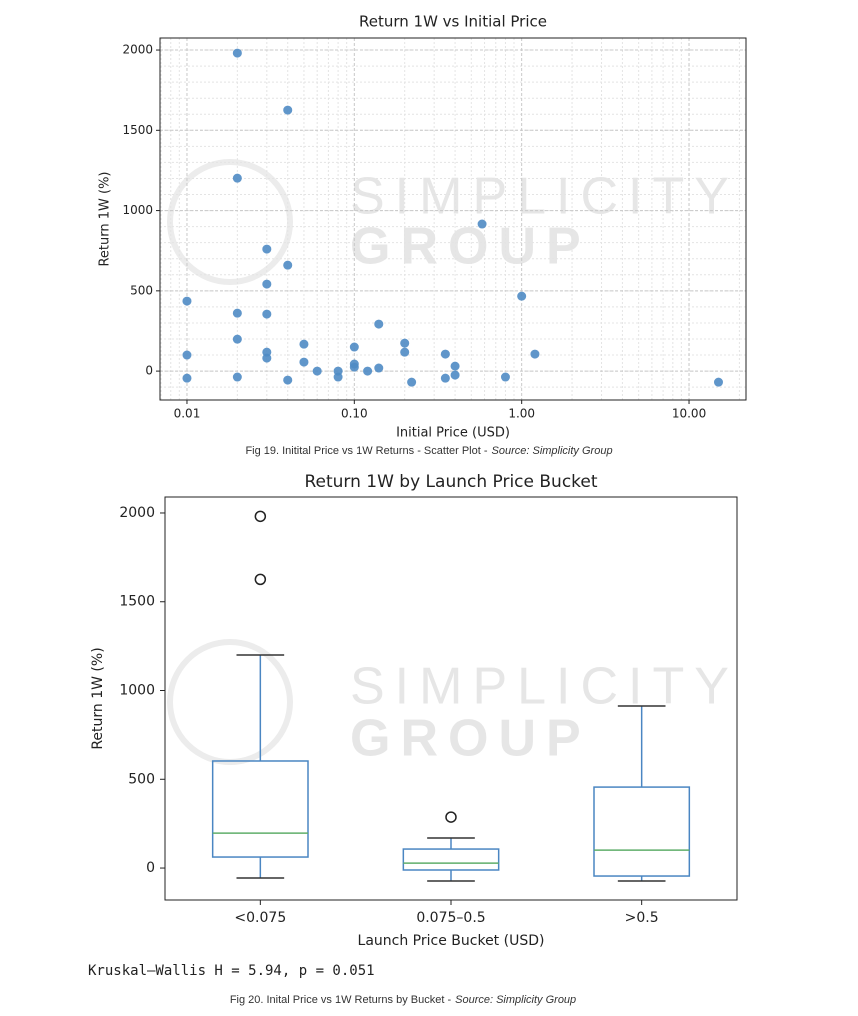 The height and width of the screenshot is (1016, 858). What do you see at coordinates (260, 918) in the screenshot?
I see `x-tick-label: <0.075` at bounding box center [260, 918].